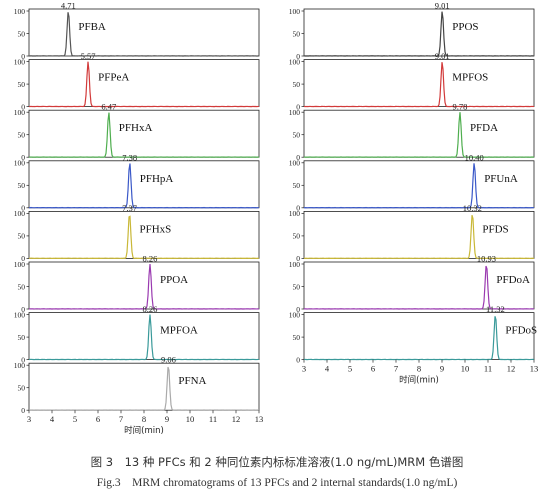  I want to click on x-tick-label: 5, so click(350, 369).